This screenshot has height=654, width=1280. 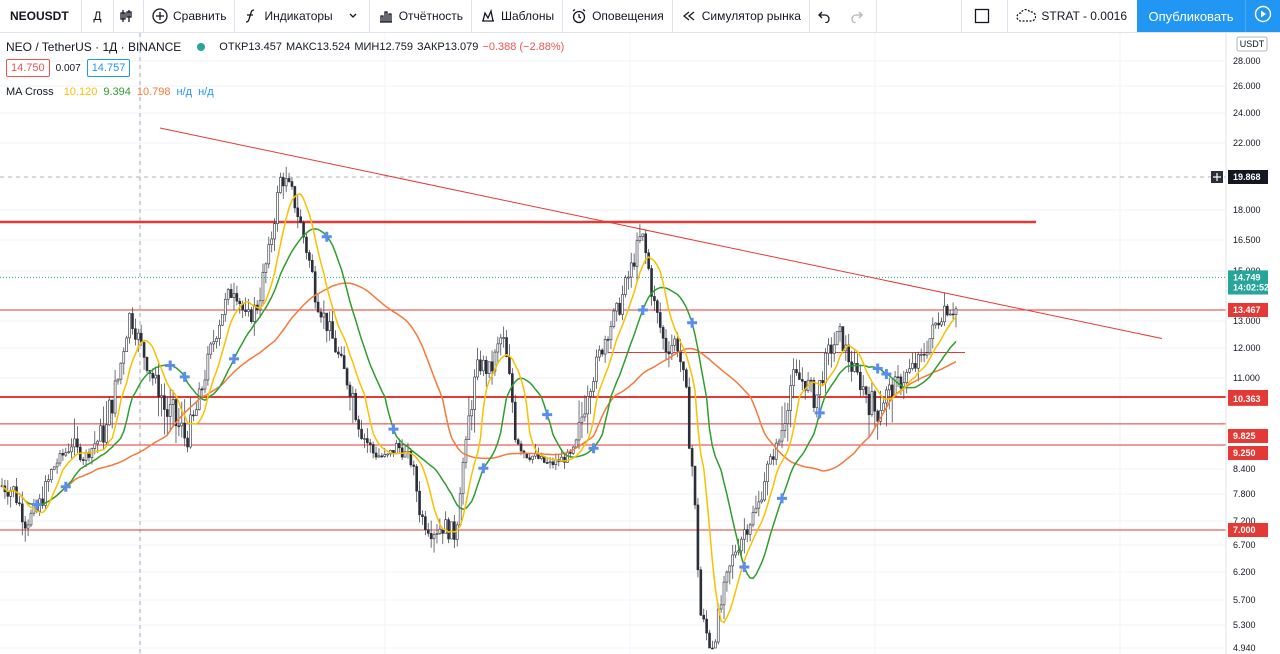 What do you see at coordinates (1247, 321) in the screenshot?
I see `price-tick-label: 13.000` at bounding box center [1247, 321].